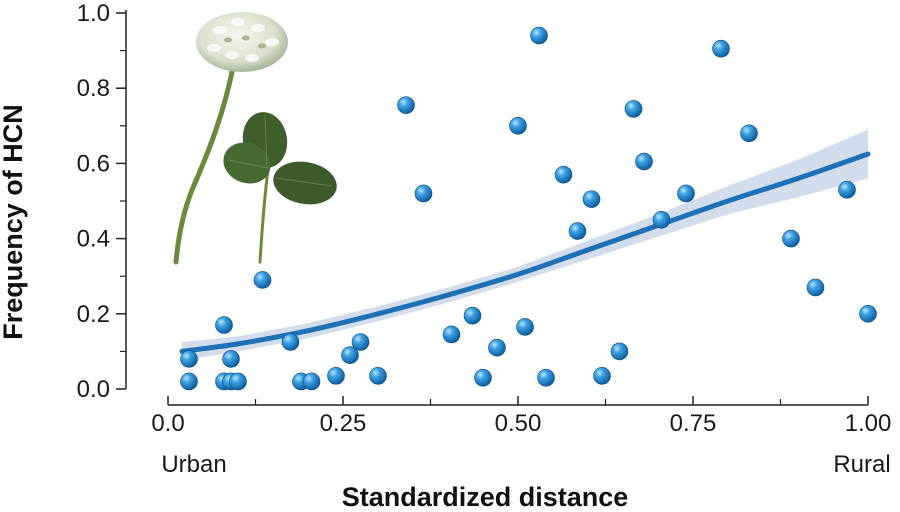 Image resolution: width=900 pixels, height=512 pixels. What do you see at coordinates (861, 464) in the screenshot?
I see `x-end-label-rural: Rural` at bounding box center [861, 464].